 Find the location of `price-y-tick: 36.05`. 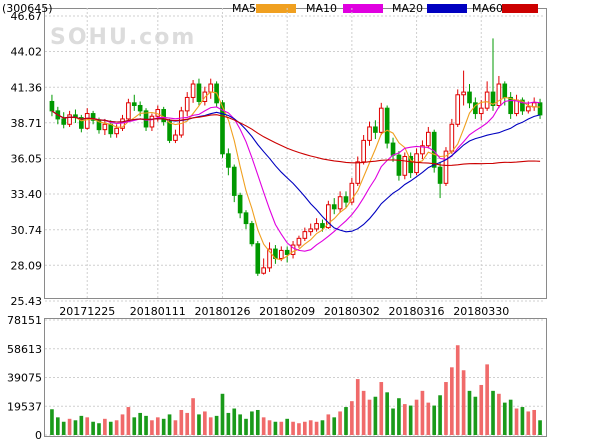

price-y-tick: 36.05 is located at coordinates (27, 159).